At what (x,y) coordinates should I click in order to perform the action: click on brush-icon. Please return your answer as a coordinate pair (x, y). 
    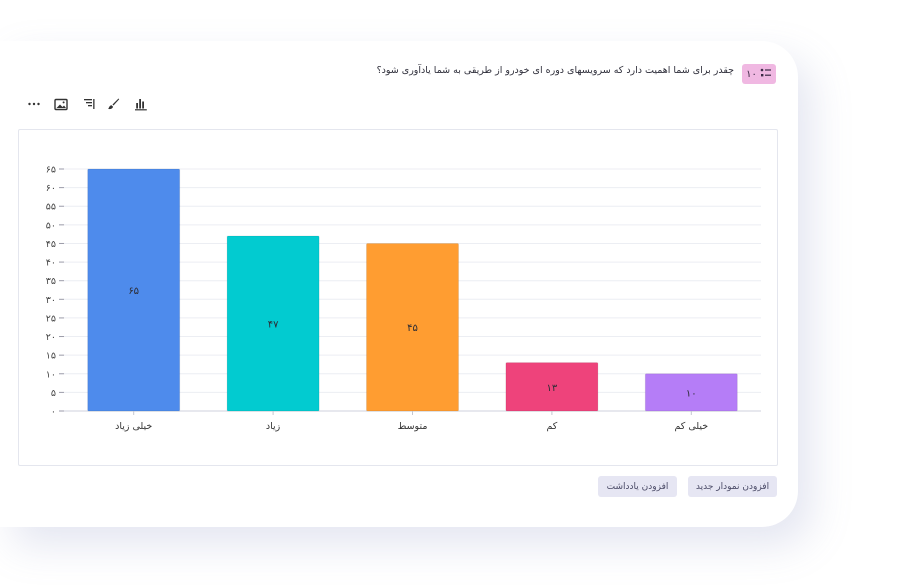
    Looking at the image, I should click on (113, 104).